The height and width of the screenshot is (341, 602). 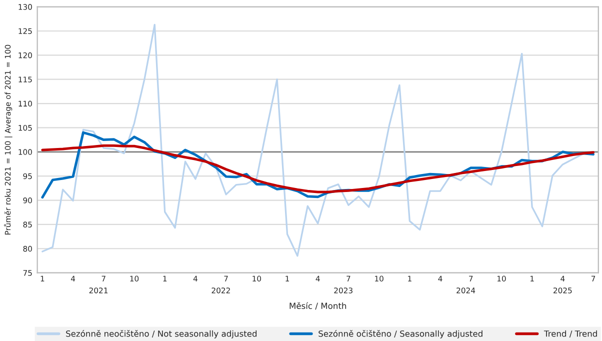 What do you see at coordinates (161, 334) in the screenshot?
I see `legend-label: Sezónně neočištěno / Not seasonally adjusted` at bounding box center [161, 334].